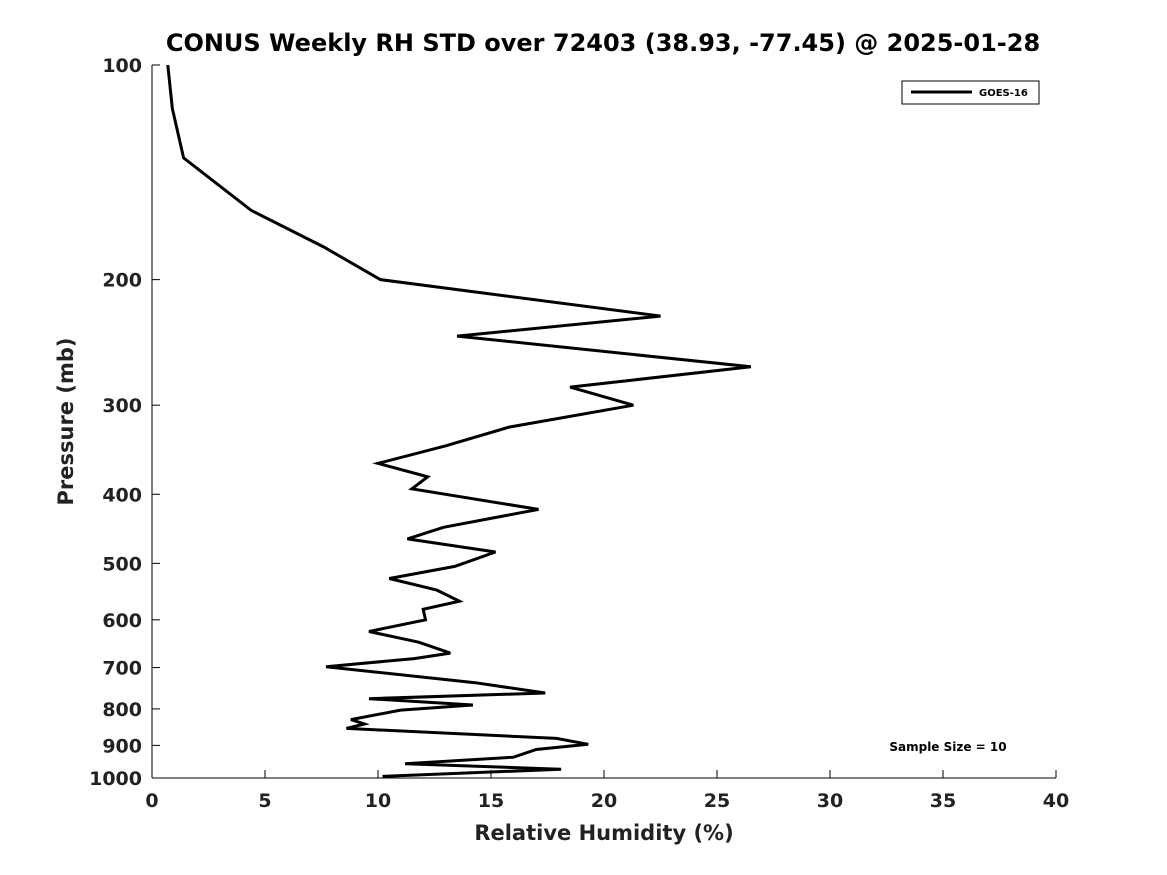  What do you see at coordinates (1056, 801) in the screenshot?
I see `x-tick-label: 40` at bounding box center [1056, 801].